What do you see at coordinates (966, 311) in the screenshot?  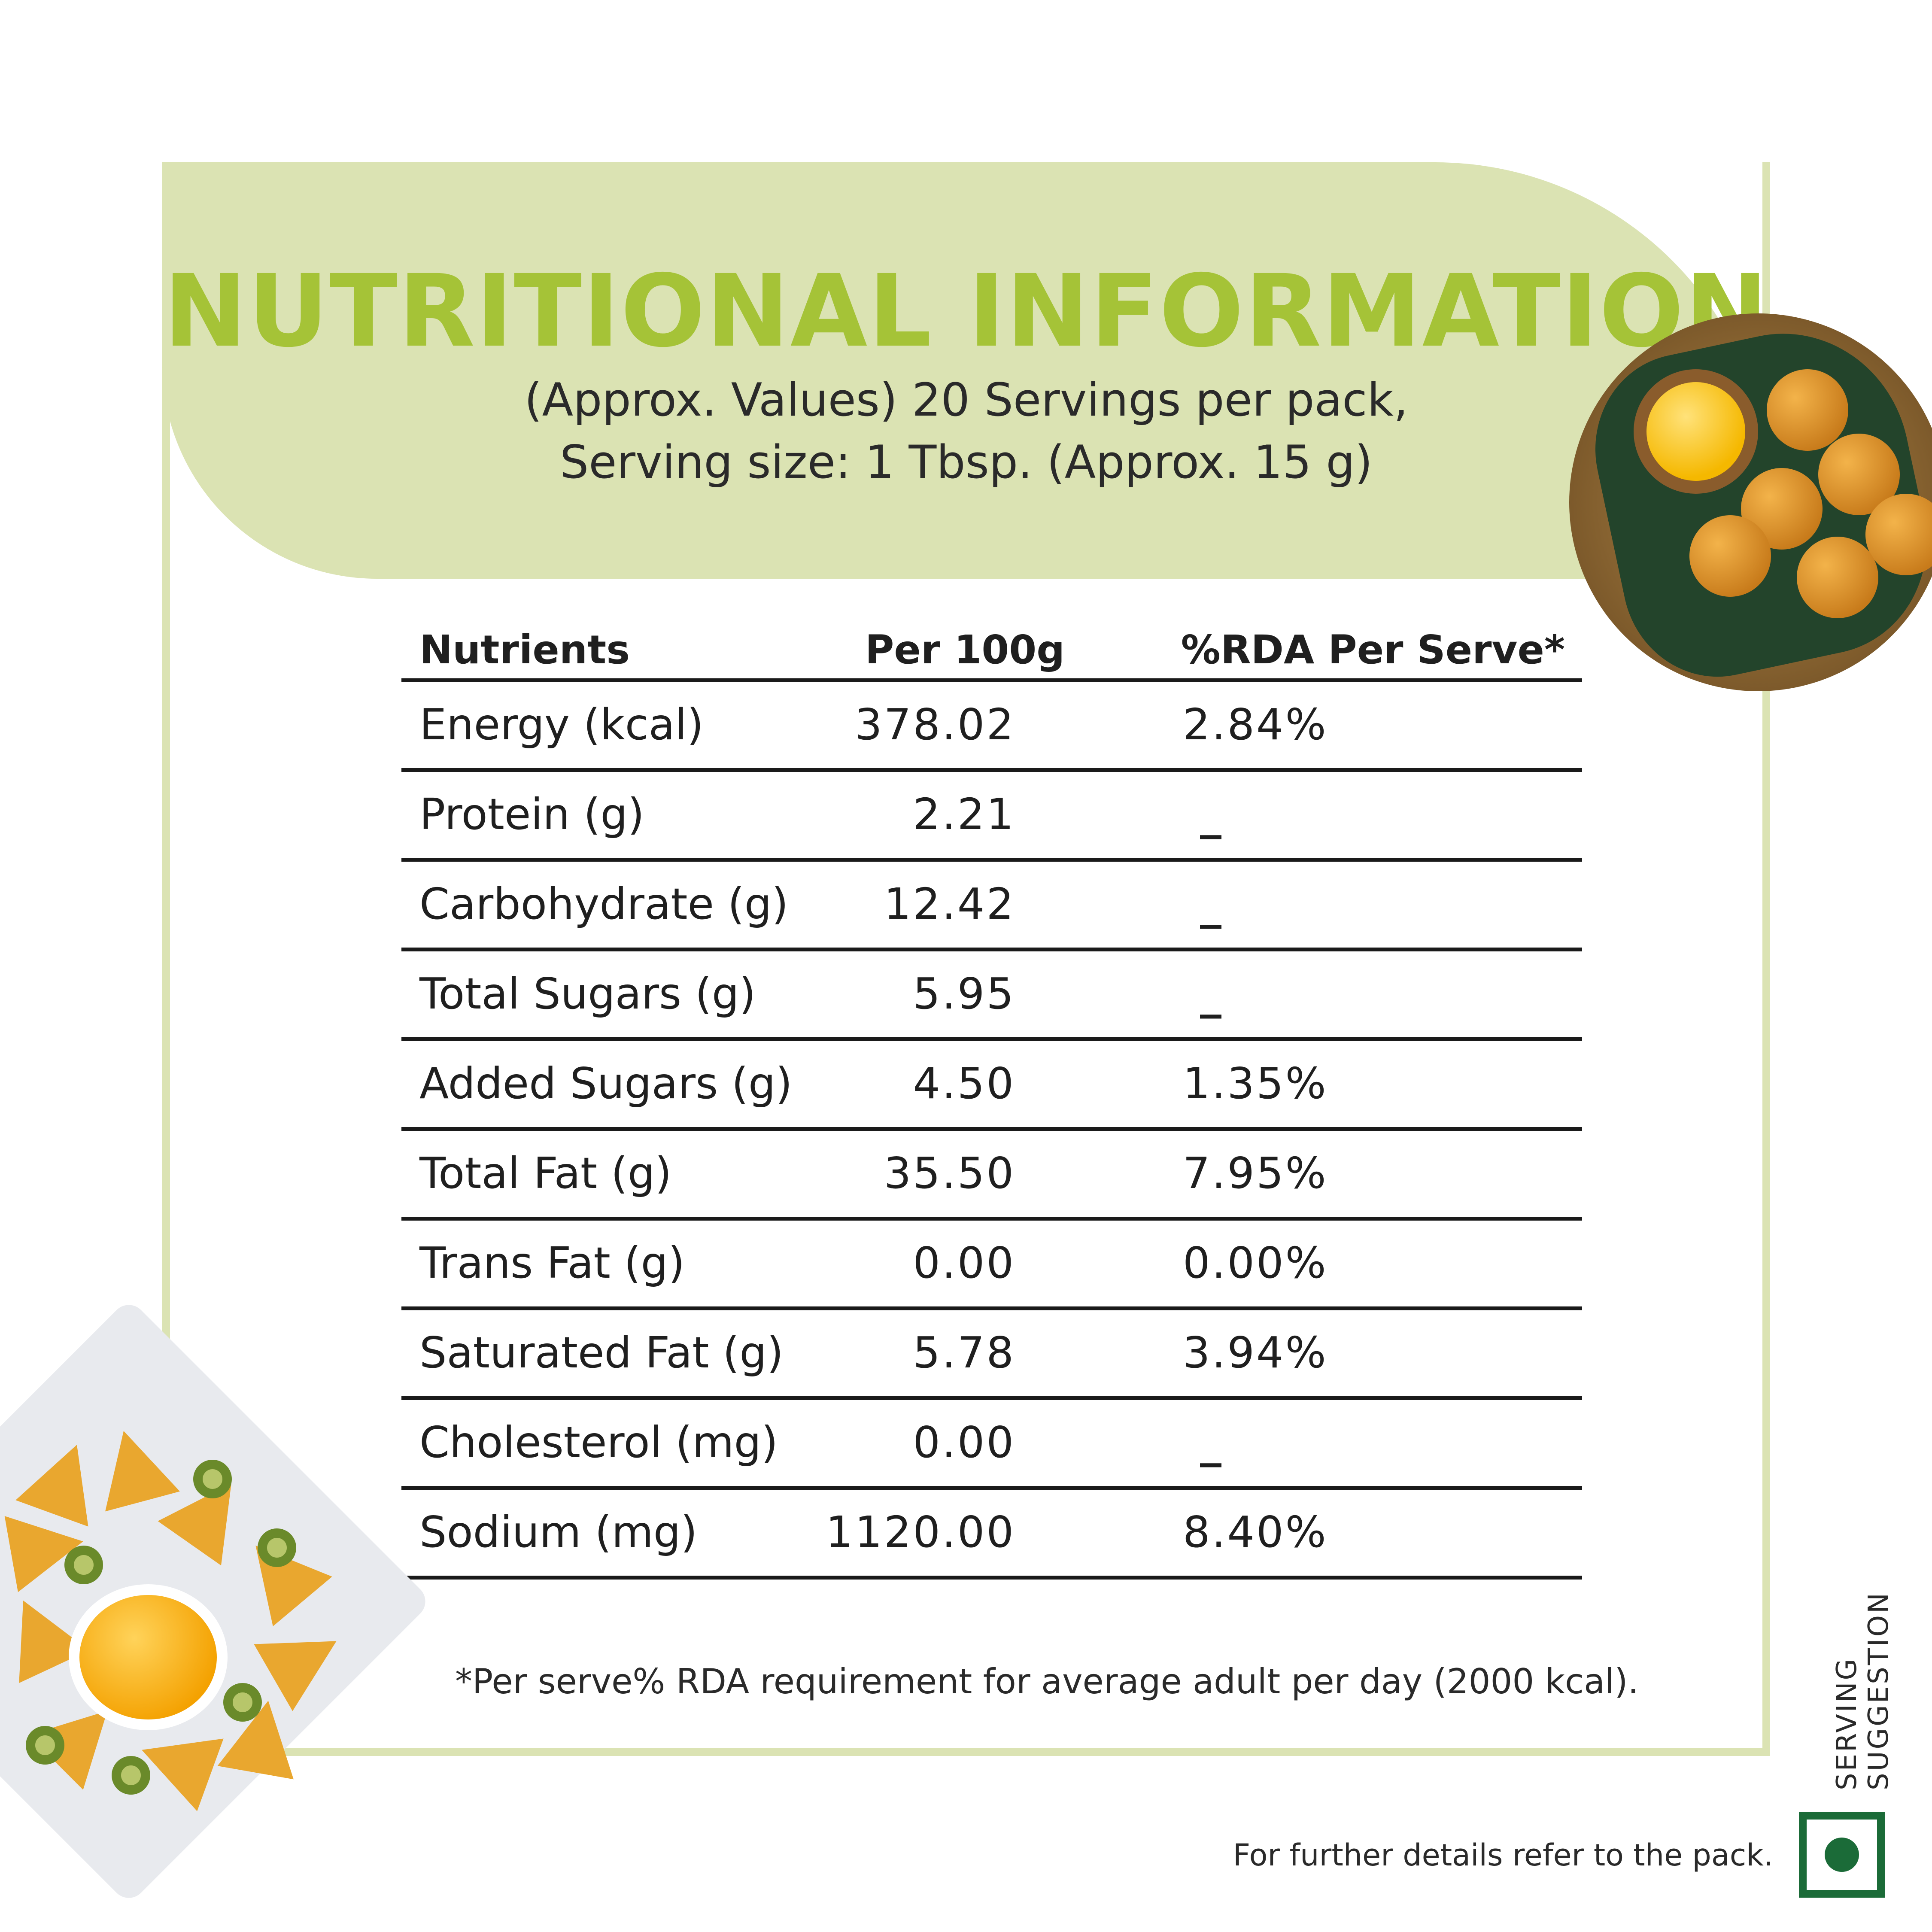 I see `page-title: NUTRITIONAL INFORMATION` at bounding box center [966, 311].